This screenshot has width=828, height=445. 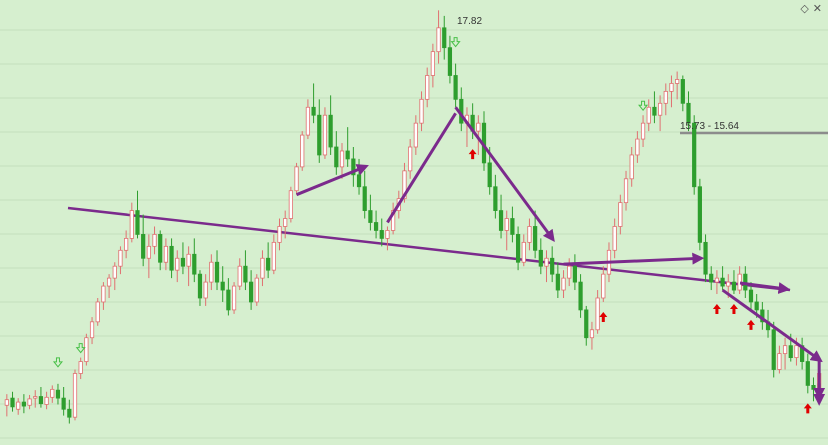 I want to click on diamond-icon: ◇, so click(x=804, y=8).